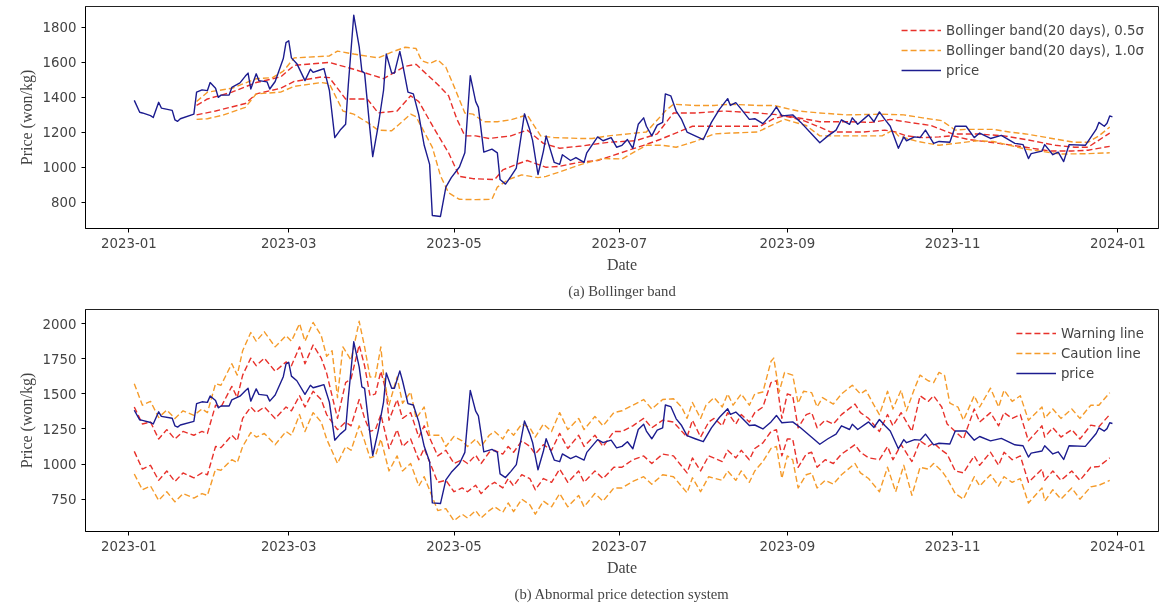  Describe the element at coordinates (59, 359) in the screenshot. I see `y-tick-label: 1750` at that location.